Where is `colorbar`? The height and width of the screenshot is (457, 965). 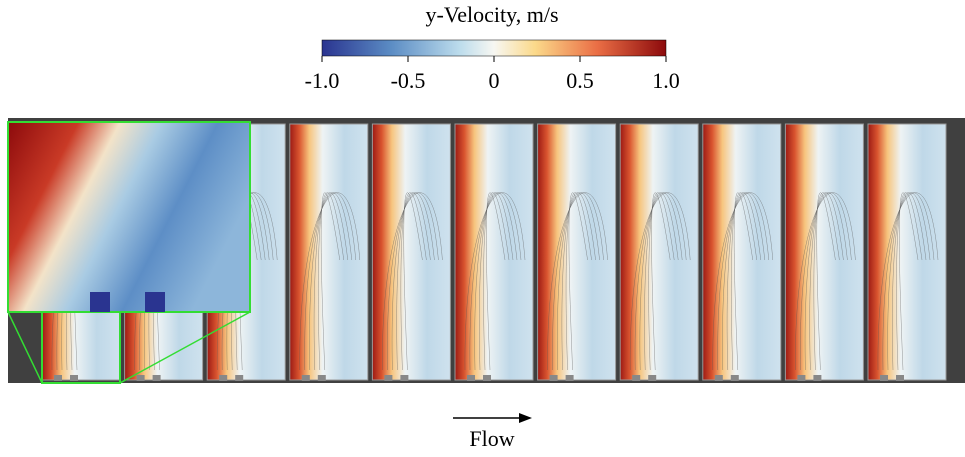
colorbar is located at coordinates (494, 48).